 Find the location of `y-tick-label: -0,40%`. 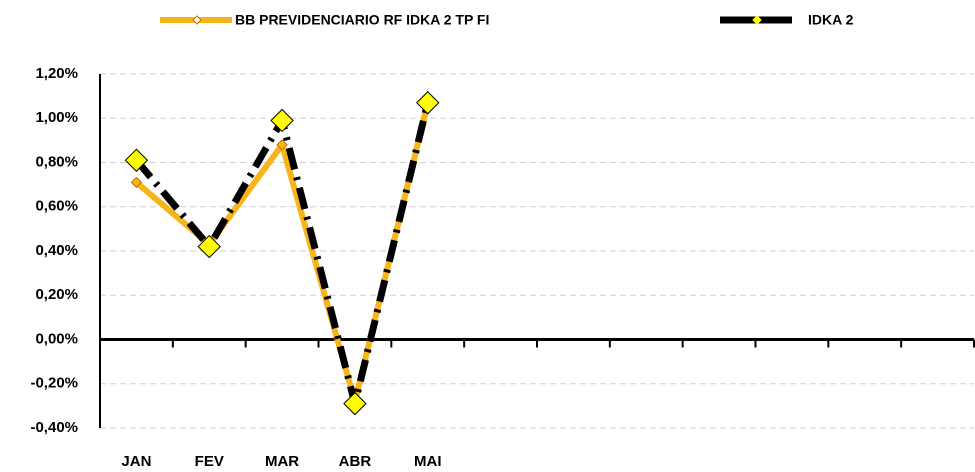

y-tick-label: -0,40% is located at coordinates (54, 427).